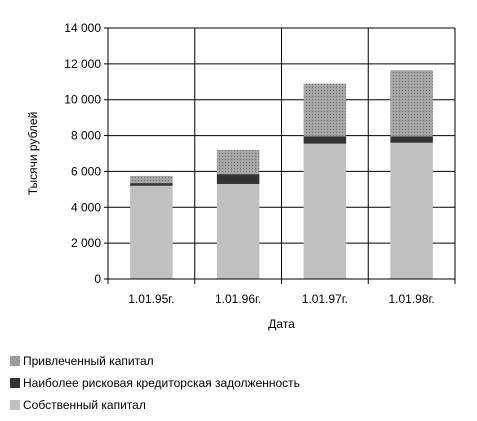 Image resolution: width=477 pixels, height=421 pixels. I want to click on bar-segment-series0-cat2, so click(325, 211).